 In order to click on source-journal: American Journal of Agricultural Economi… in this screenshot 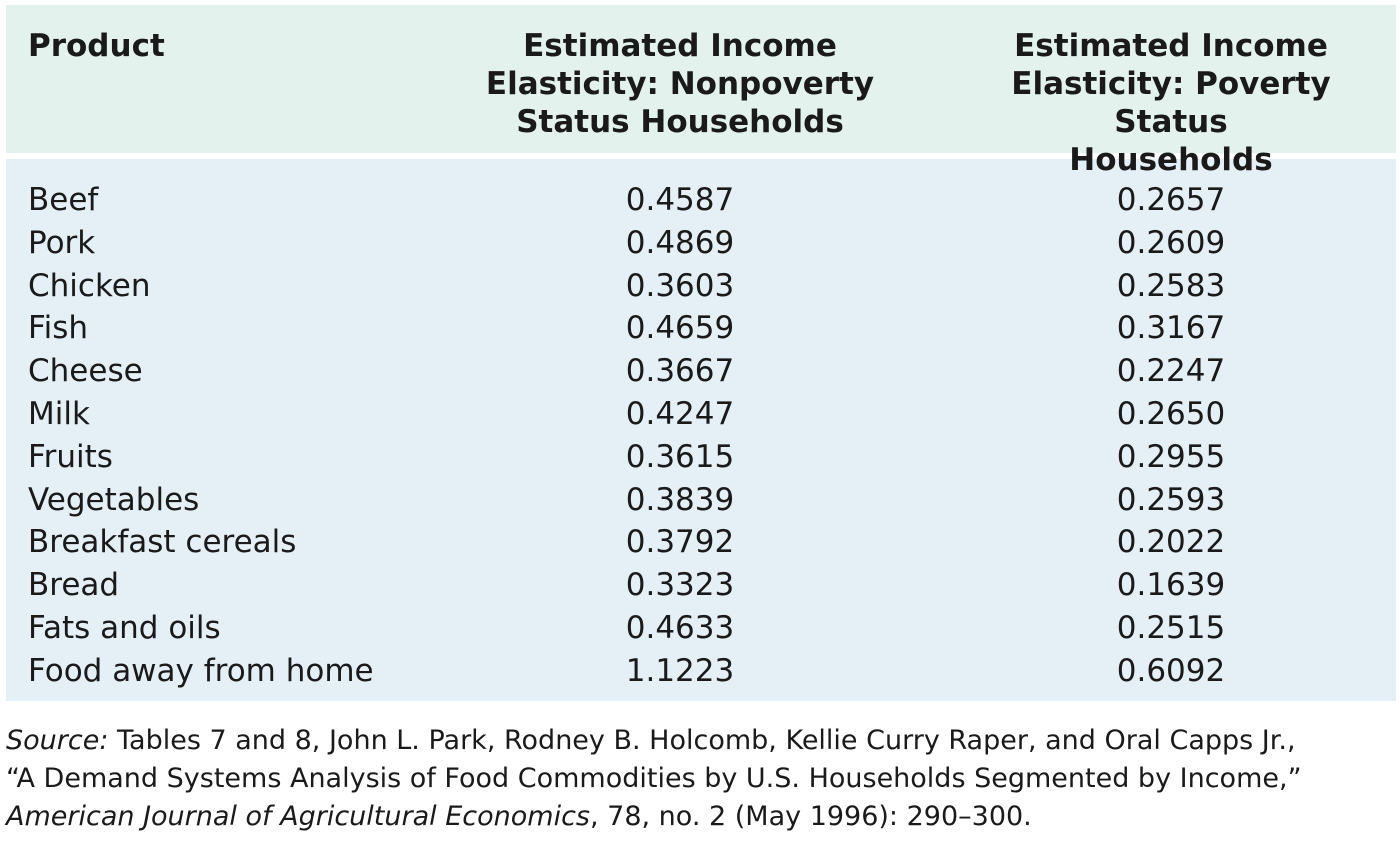, I will do `click(298, 816)`.